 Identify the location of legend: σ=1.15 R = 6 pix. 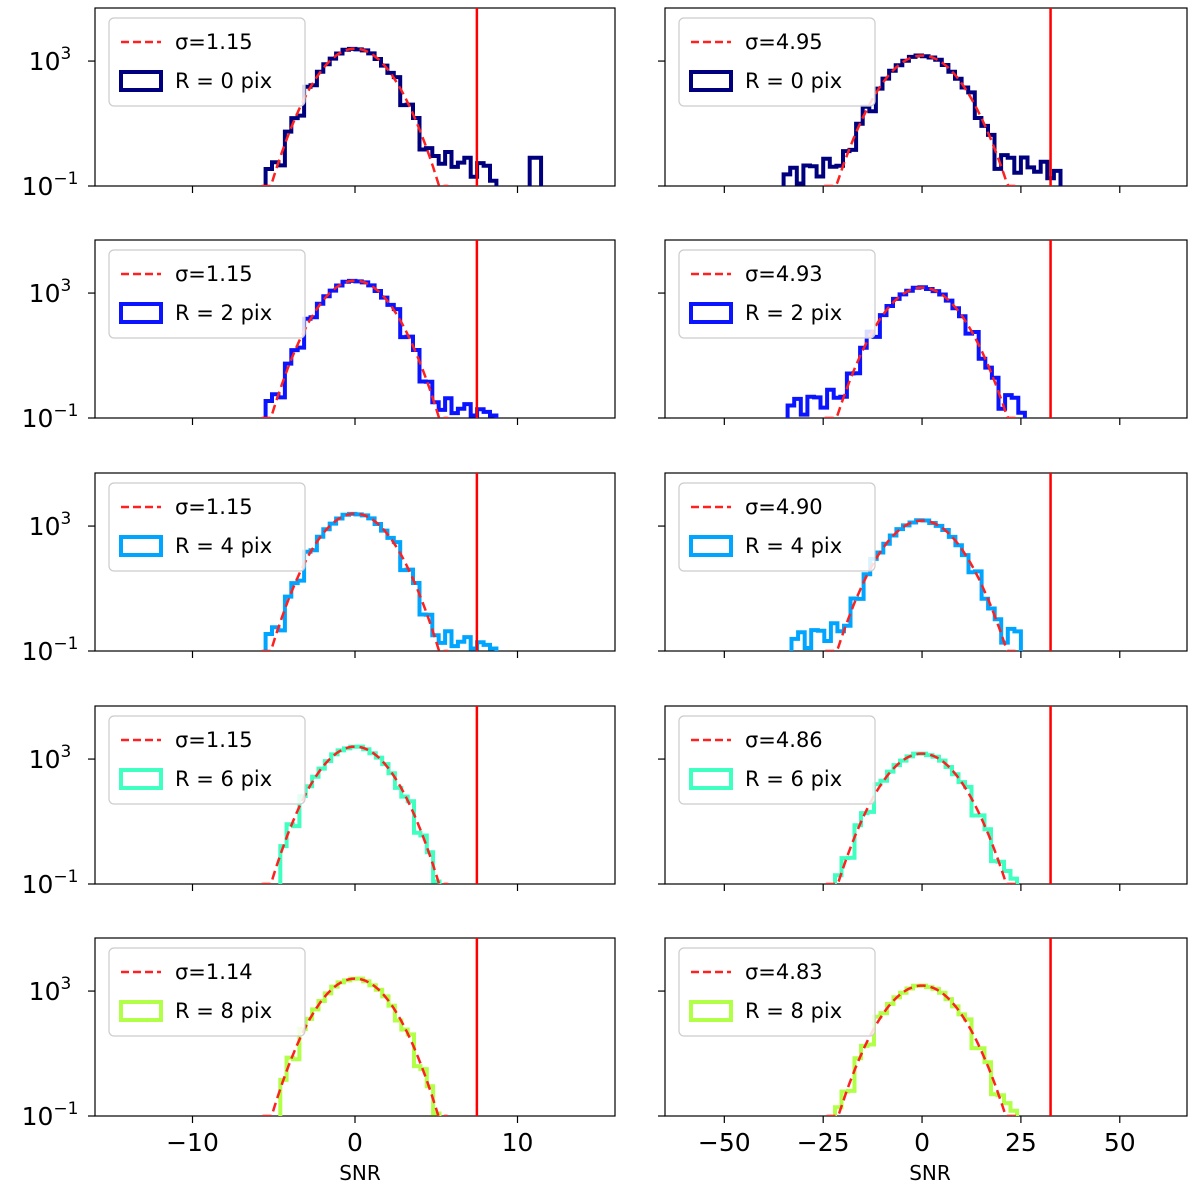
(207, 760).